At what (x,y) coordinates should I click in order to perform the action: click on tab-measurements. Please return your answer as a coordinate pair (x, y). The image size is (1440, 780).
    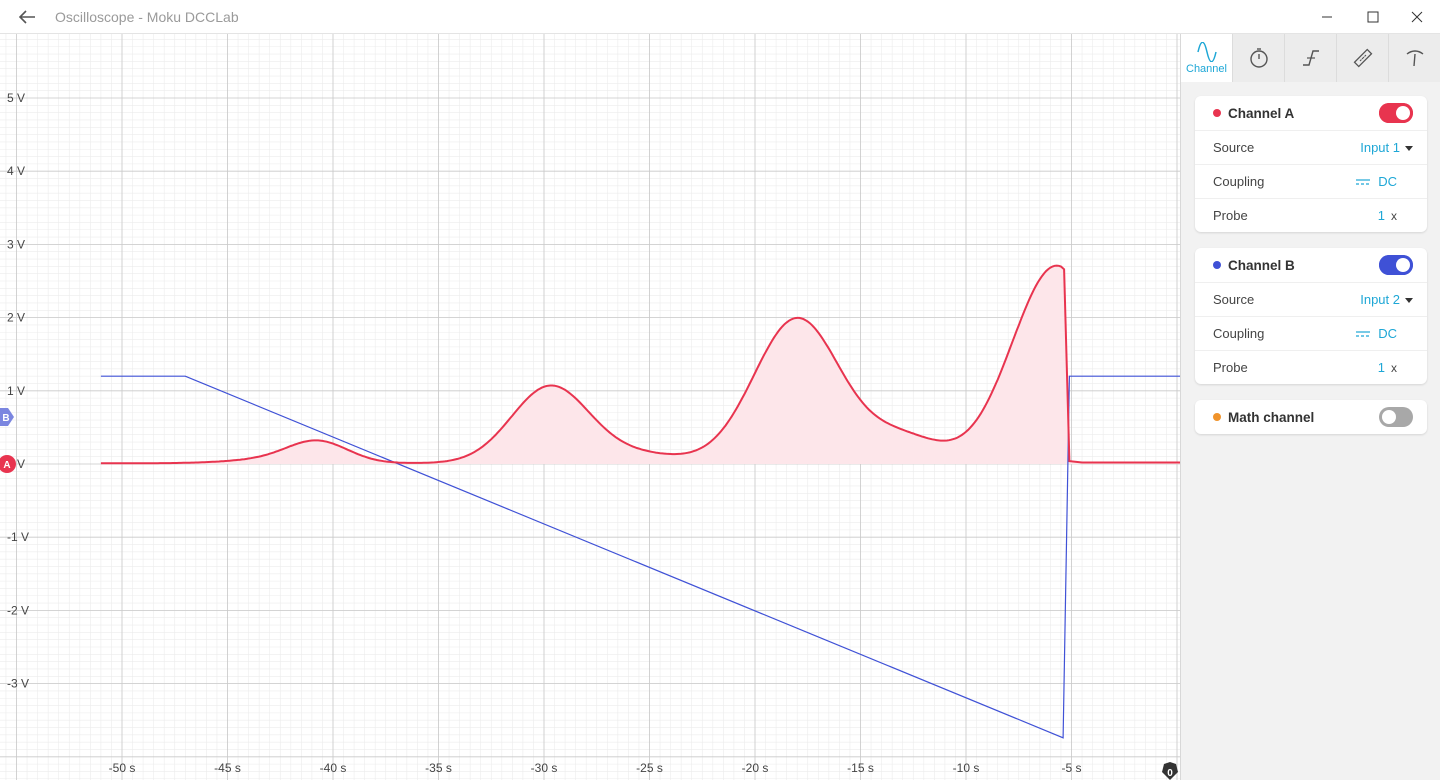
    Looking at the image, I should click on (1363, 58).